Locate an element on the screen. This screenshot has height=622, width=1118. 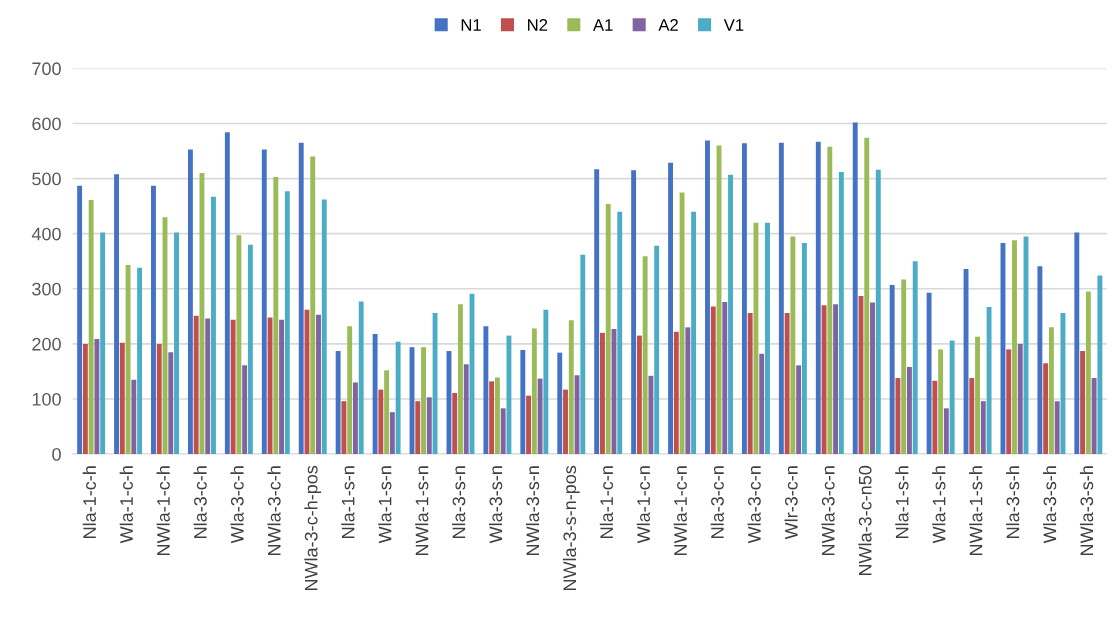
x-tick-label: Wla-3-c-n is located at coordinates (754, 505).